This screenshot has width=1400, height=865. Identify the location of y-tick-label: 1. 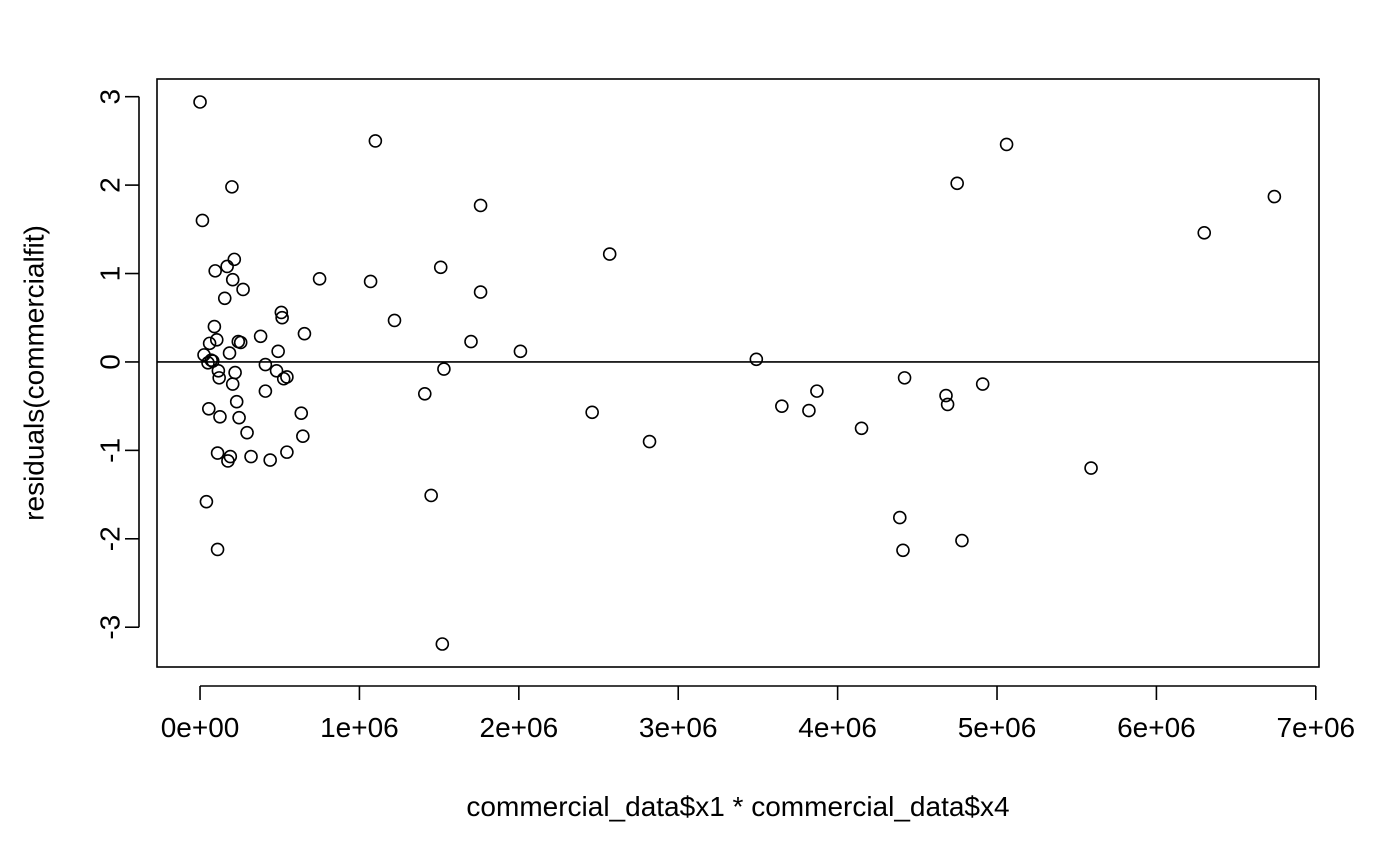
(110, 274).